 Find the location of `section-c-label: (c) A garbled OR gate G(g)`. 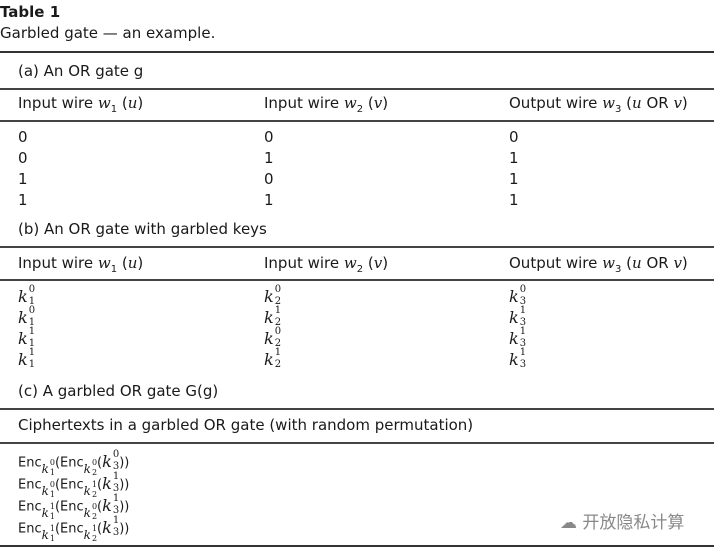

section-c-label: (c) A garbled OR gate G(g) is located at coordinates (118, 391).